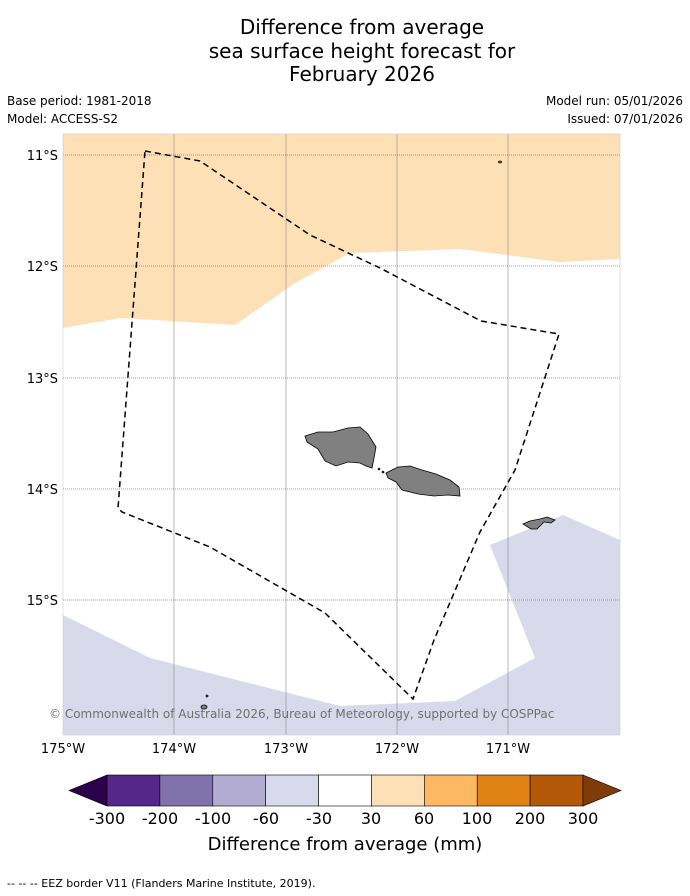 Image resolution: width=690 pixels, height=896 pixels. What do you see at coordinates (345, 844) in the screenshot?
I see `colorbar-label: Difference from average (mm)` at bounding box center [345, 844].